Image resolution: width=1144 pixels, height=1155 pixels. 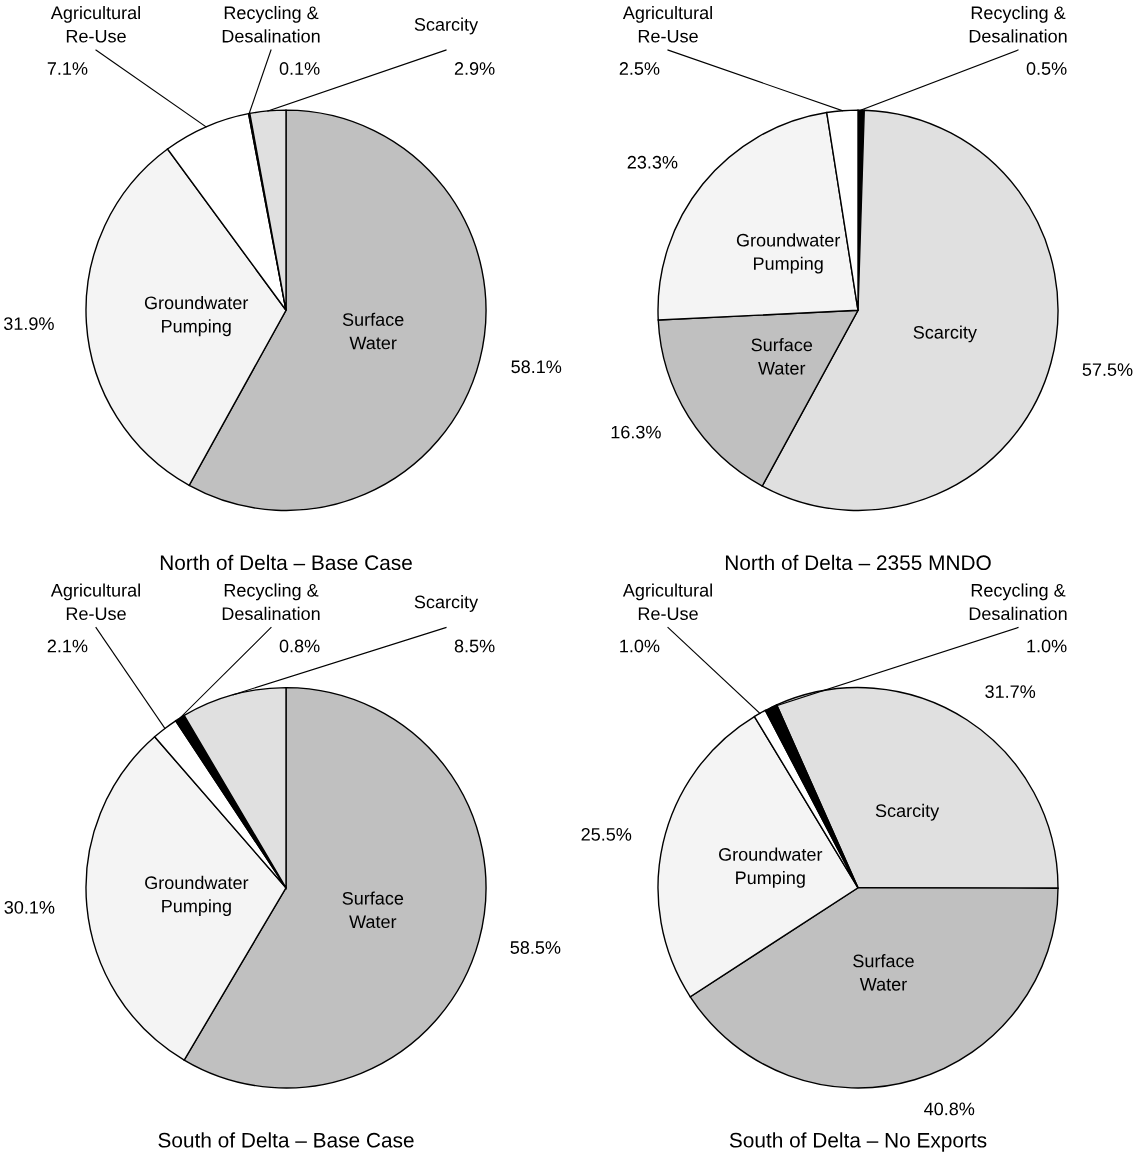 What do you see at coordinates (858, 562) in the screenshot?
I see `text: North of Delta – 2355 MNDO` at bounding box center [858, 562].